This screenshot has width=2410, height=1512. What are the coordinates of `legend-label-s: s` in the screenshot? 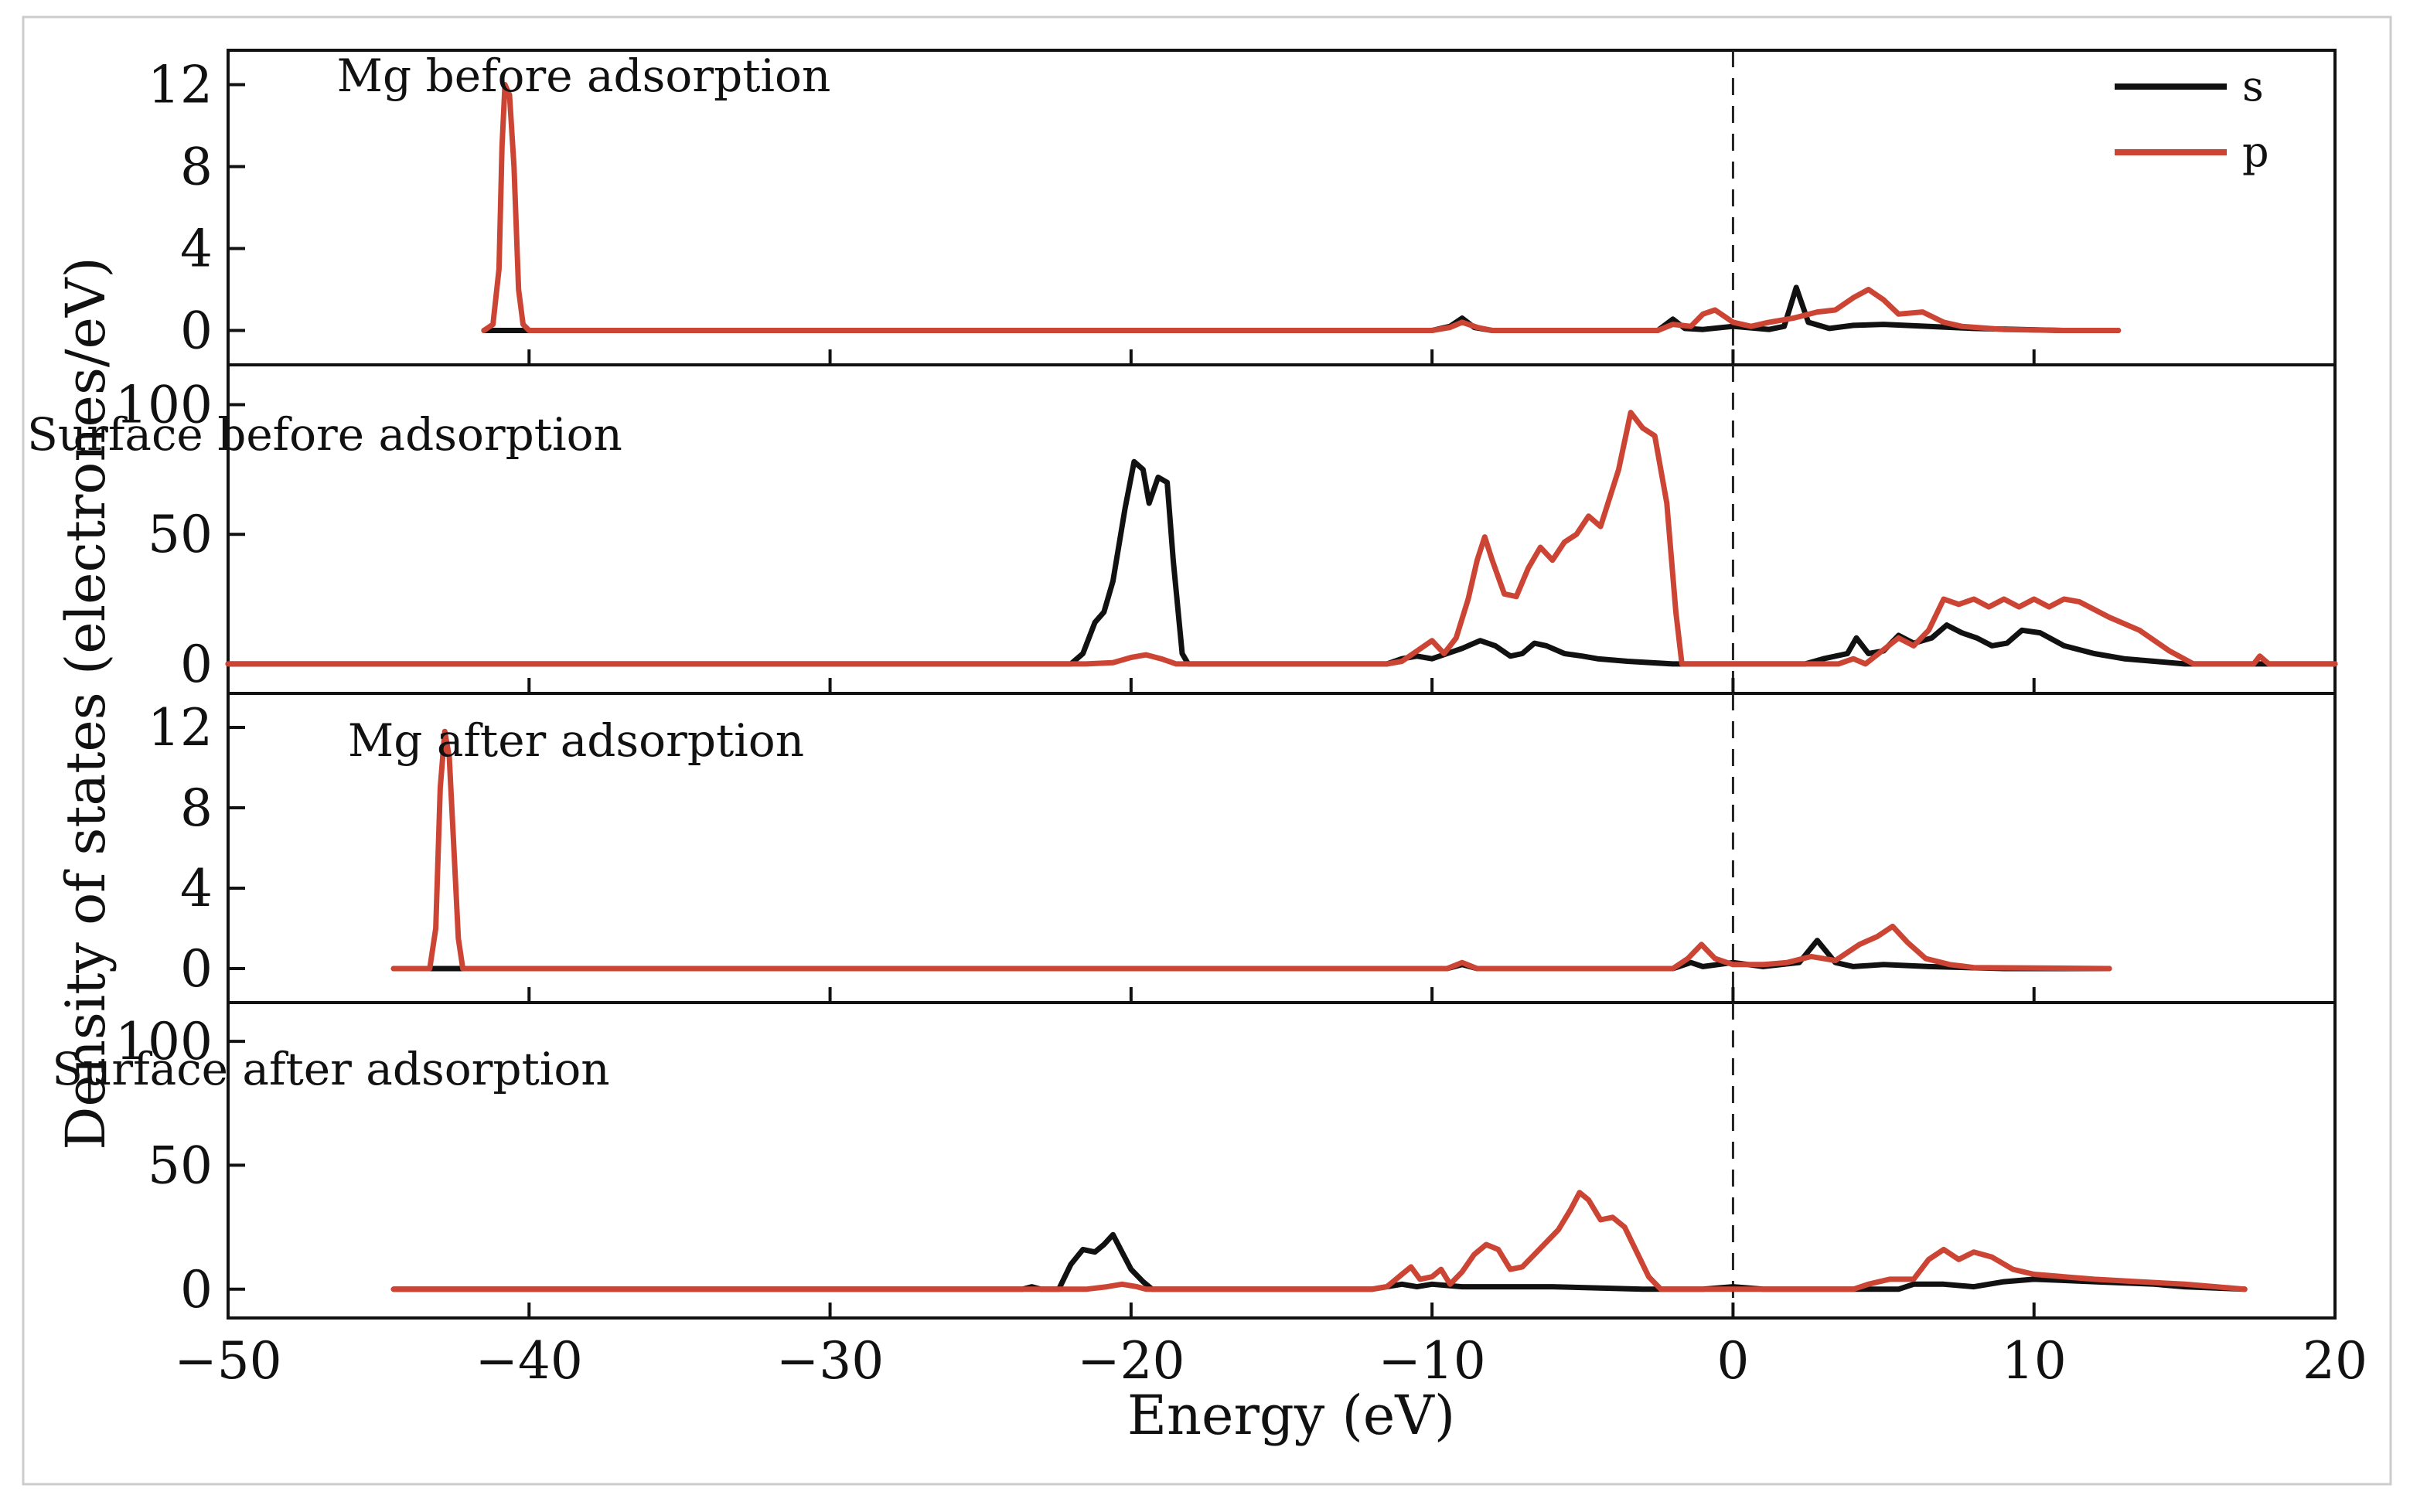 It's located at (2253, 86).